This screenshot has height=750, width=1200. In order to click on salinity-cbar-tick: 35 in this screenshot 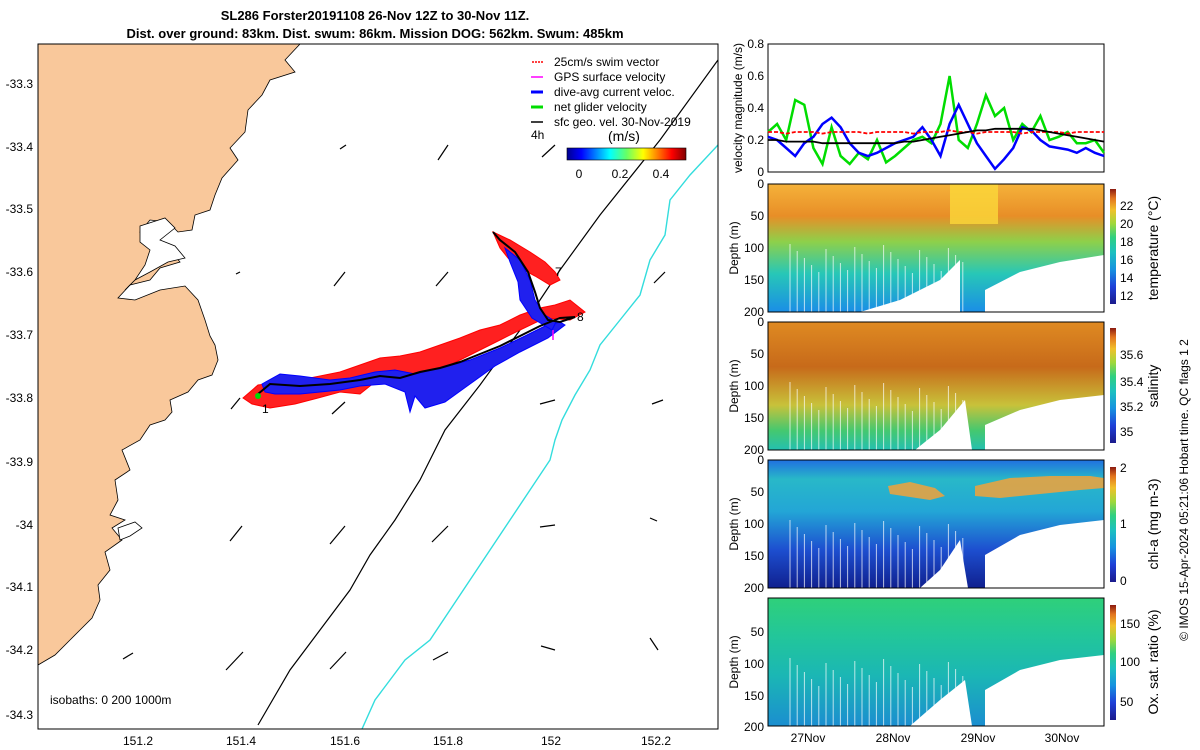, I will do `click(1127, 432)`.